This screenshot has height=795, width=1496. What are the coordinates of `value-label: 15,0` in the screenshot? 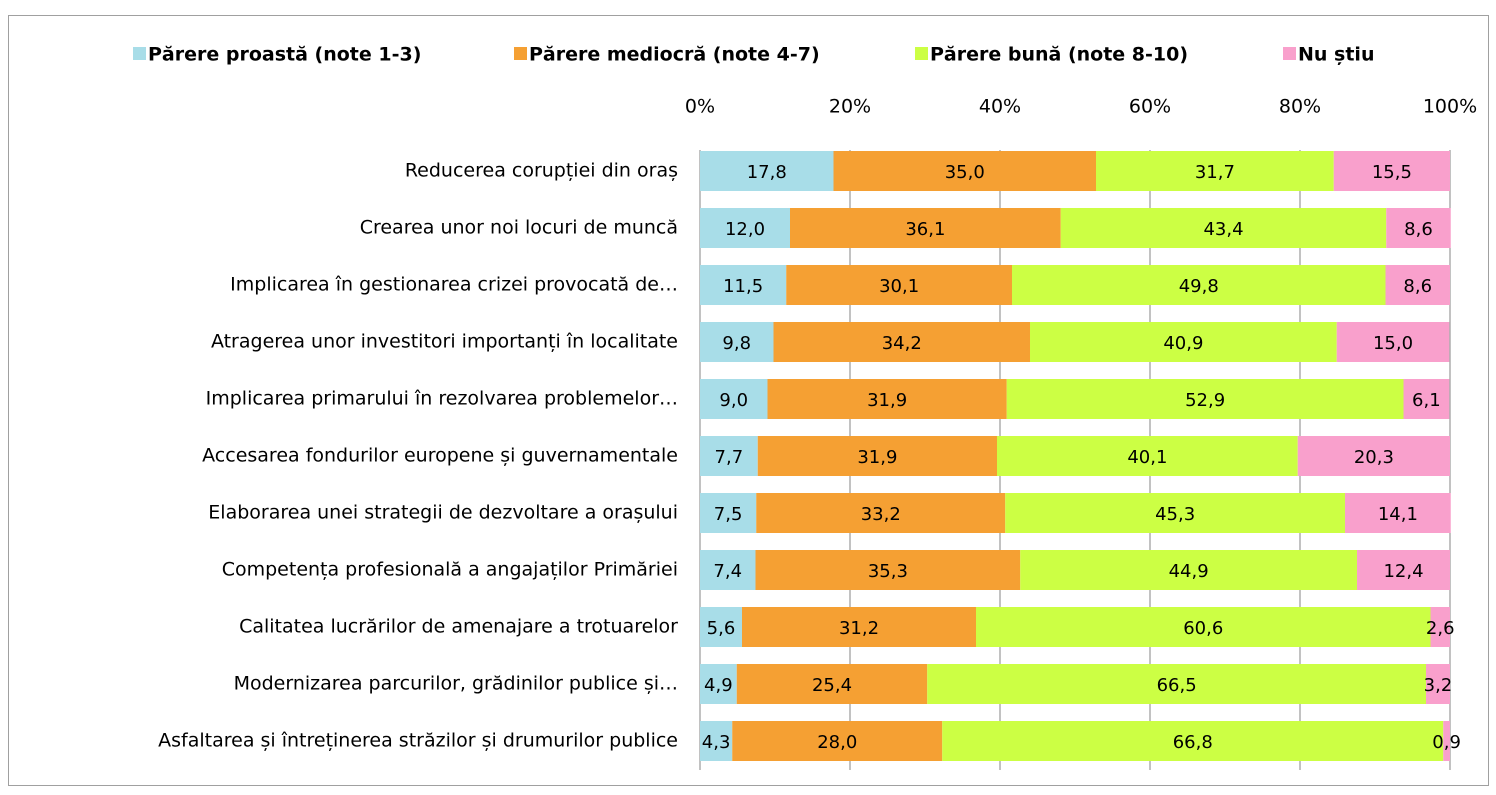 It's located at (1393, 343).